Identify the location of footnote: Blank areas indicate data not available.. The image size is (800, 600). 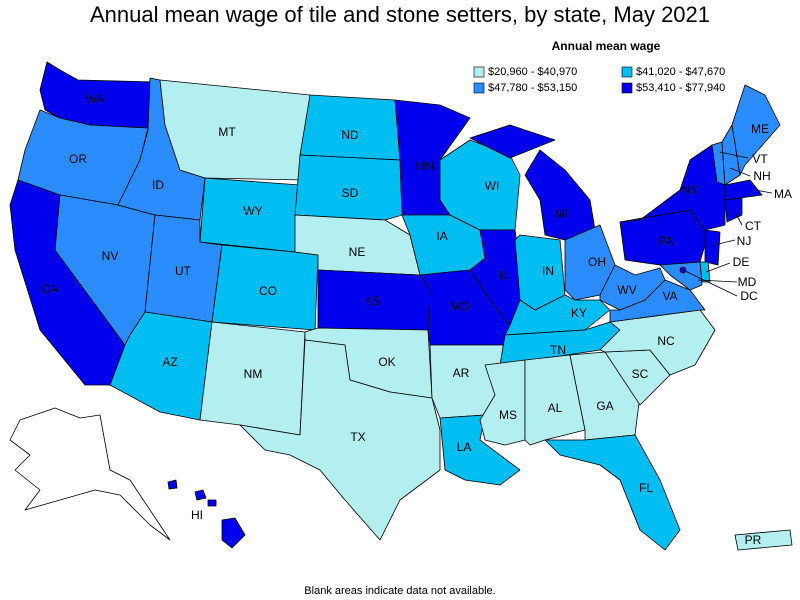
(399, 591).